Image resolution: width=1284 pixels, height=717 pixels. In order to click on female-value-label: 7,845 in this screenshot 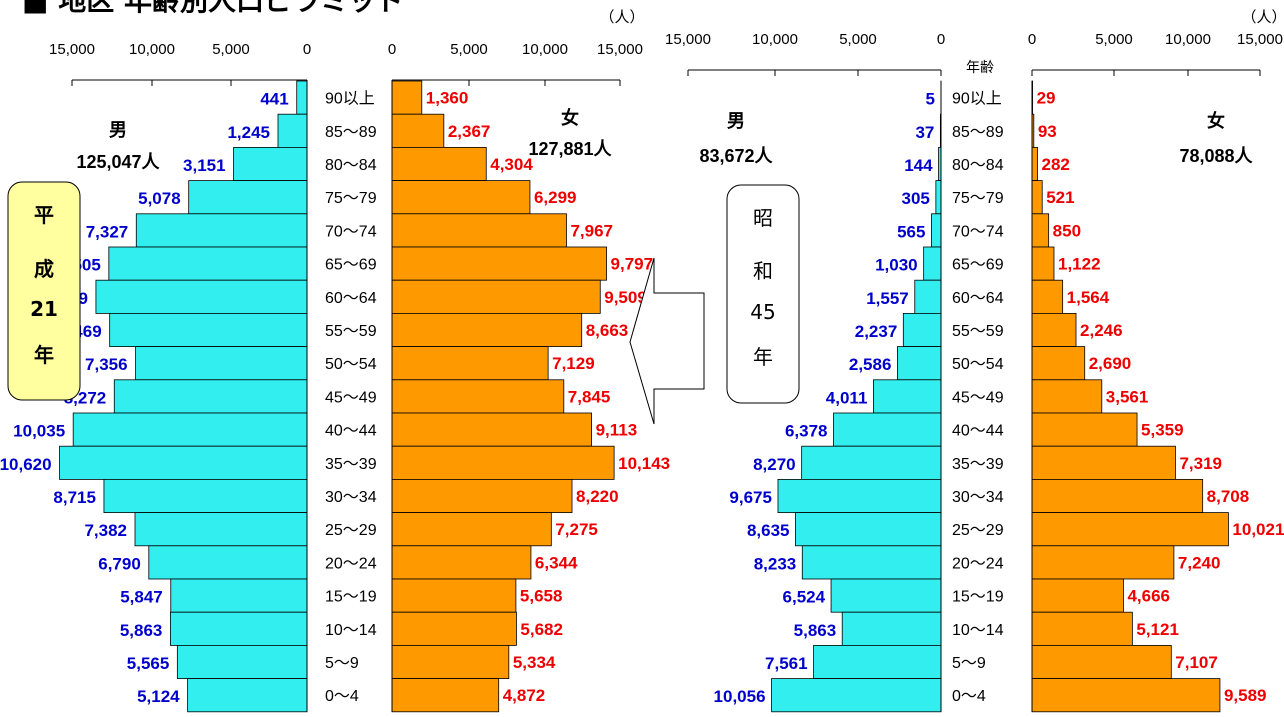, I will do `click(589, 396)`.